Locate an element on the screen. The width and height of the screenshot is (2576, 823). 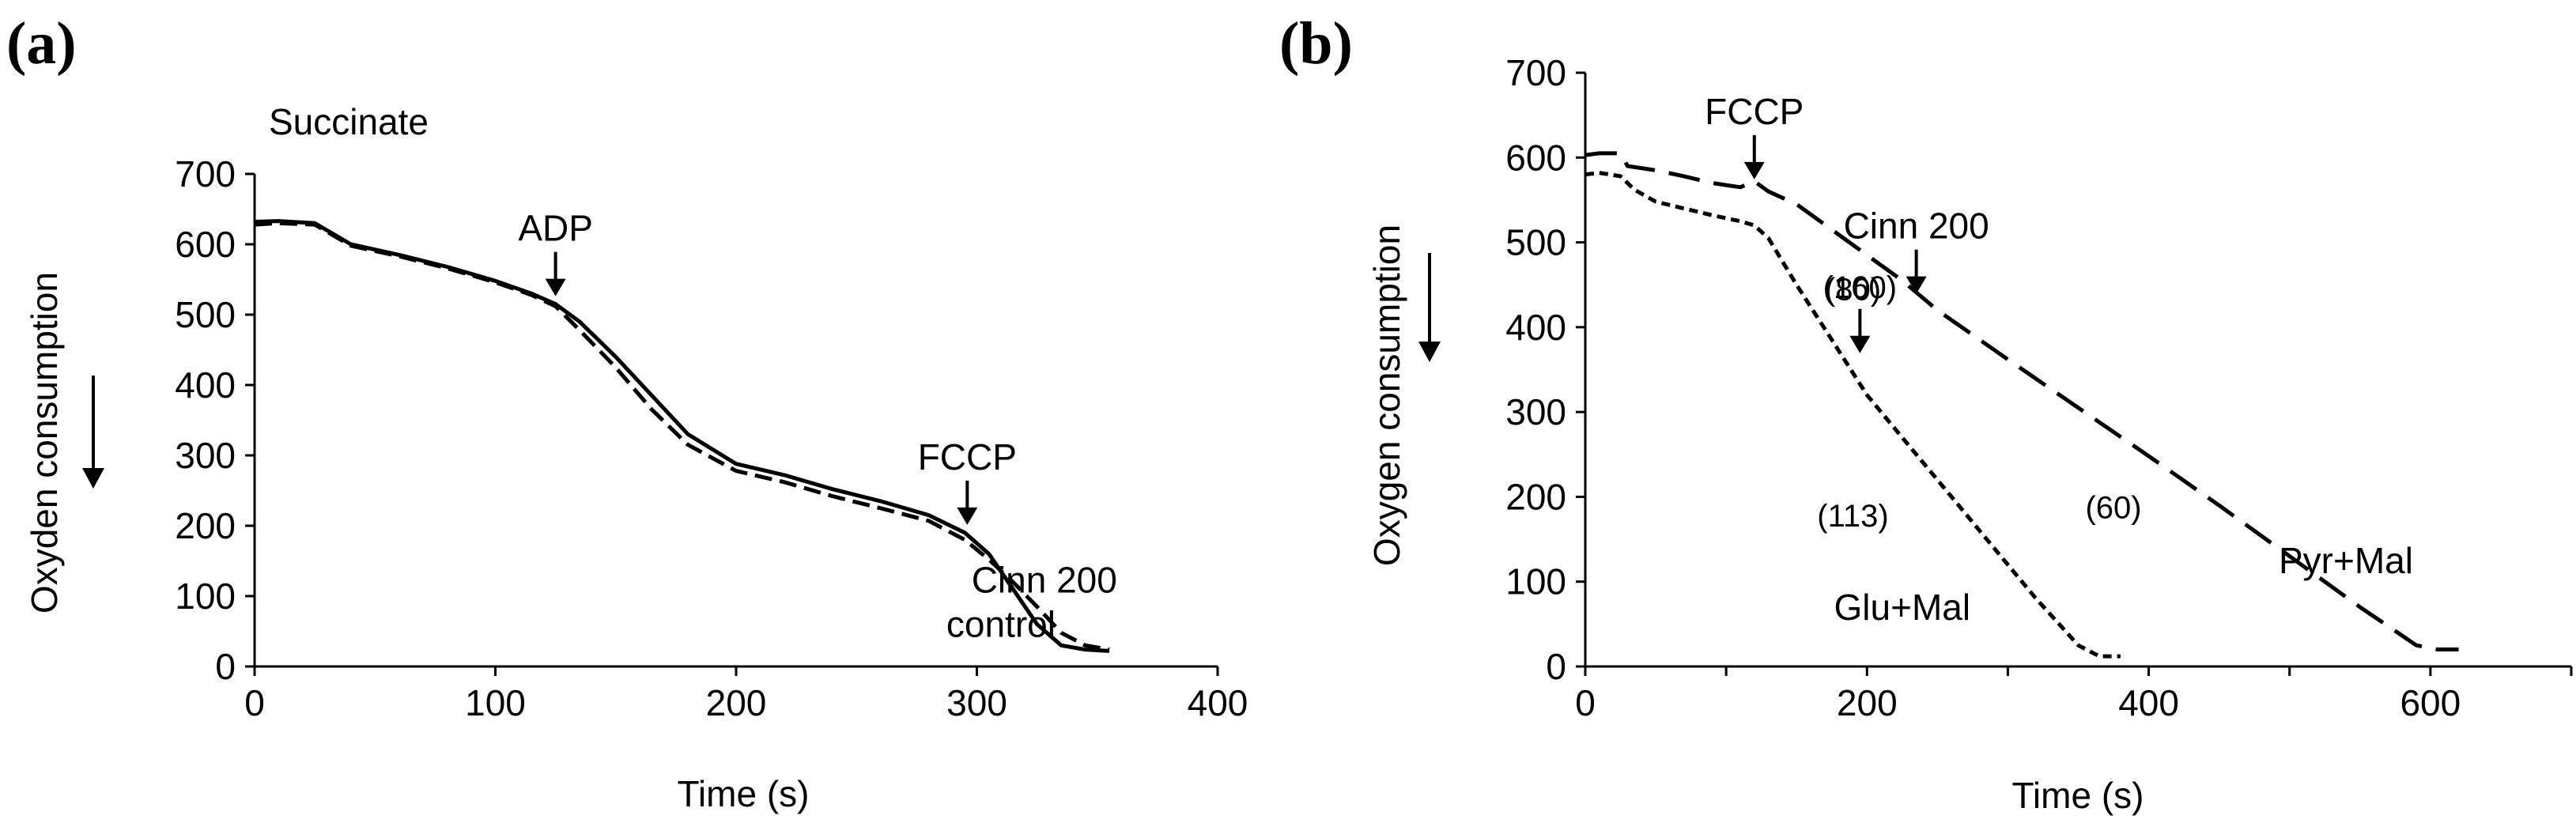
annotation-113: (113) is located at coordinates (1852, 516).